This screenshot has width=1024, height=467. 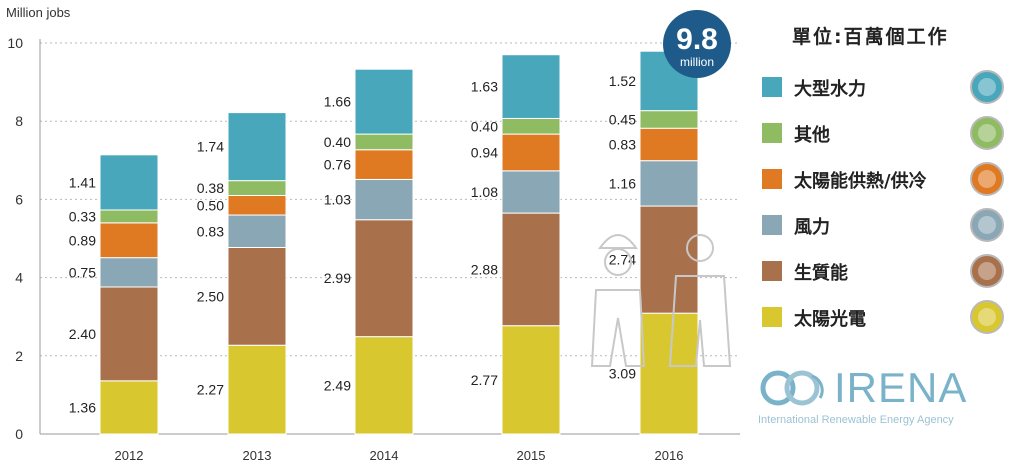 What do you see at coordinates (82, 407) in the screenshot?
I see `bar-value-label: 1.36` at bounding box center [82, 407].